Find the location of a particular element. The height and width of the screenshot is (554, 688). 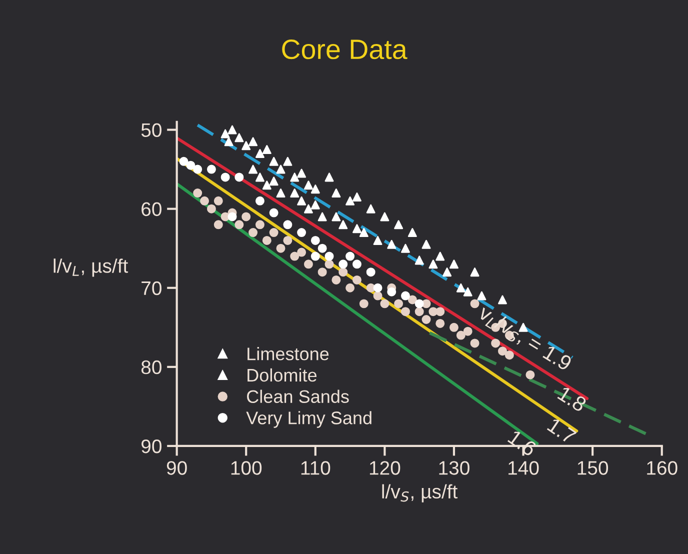

legend-label: Very Limy Sand is located at coordinates (309, 419).